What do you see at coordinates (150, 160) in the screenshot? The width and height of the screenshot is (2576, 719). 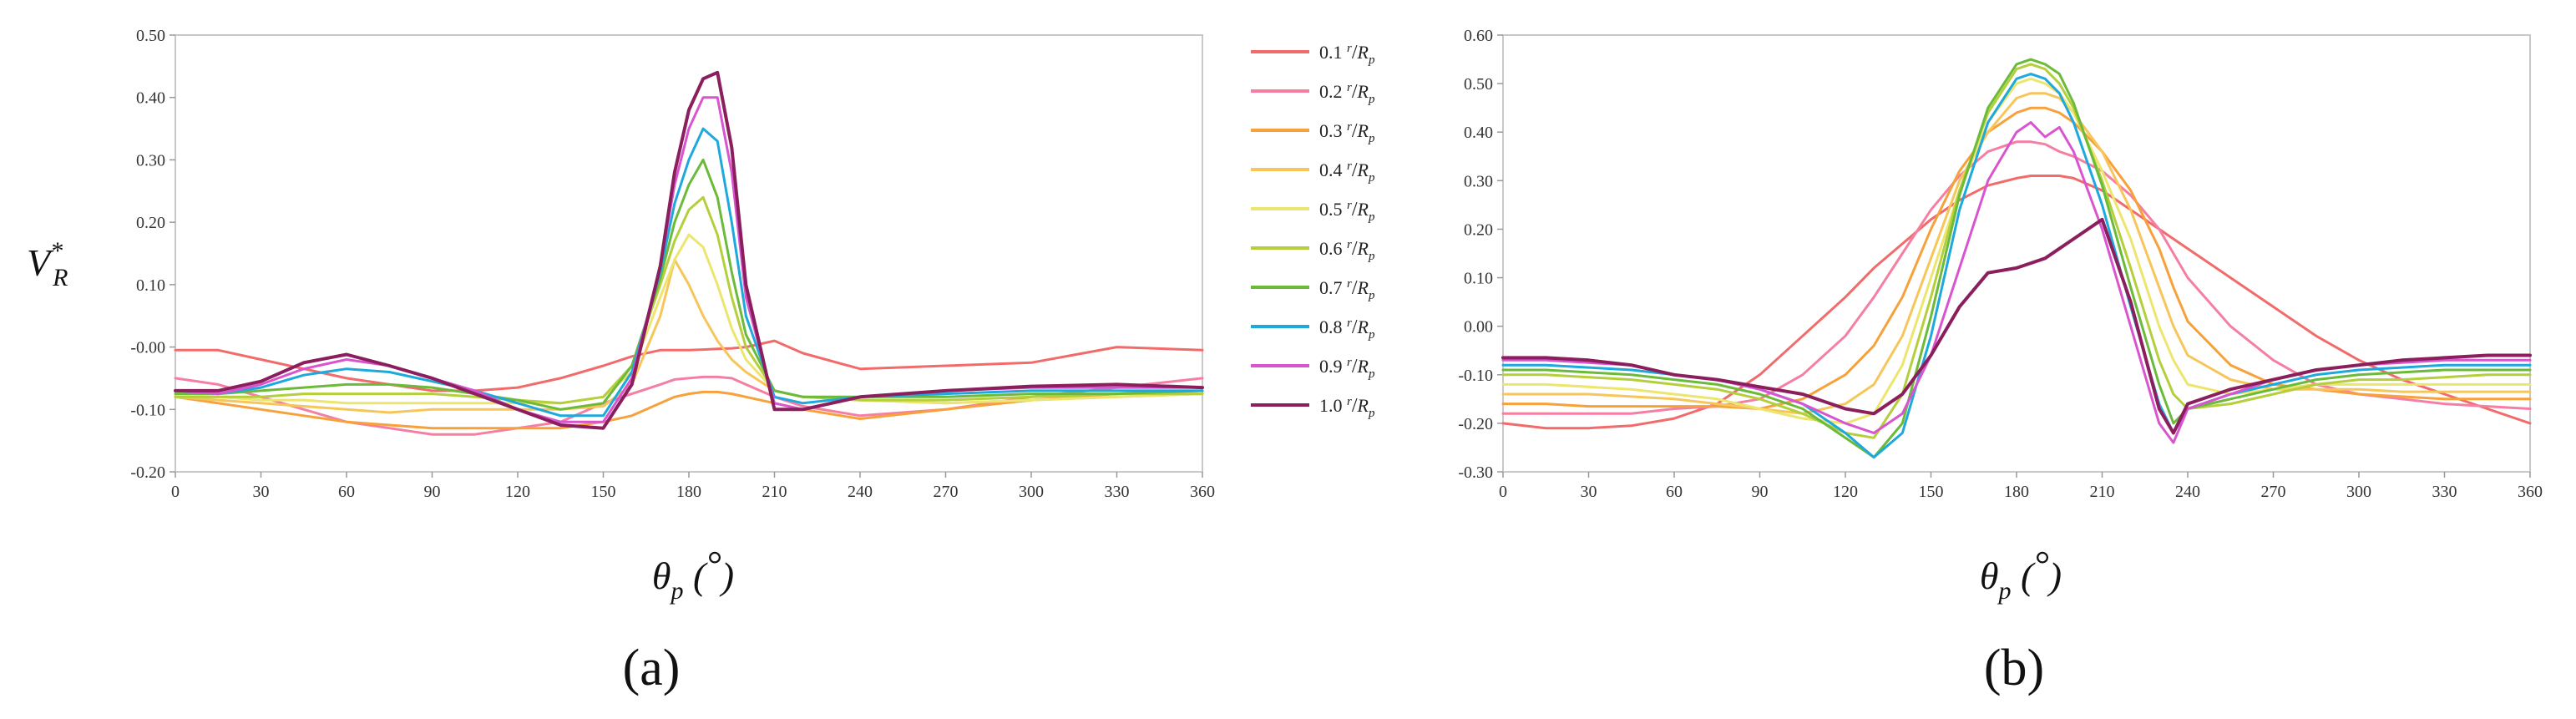 I see `y-tick-label-a: 0.30` at bounding box center [150, 160].